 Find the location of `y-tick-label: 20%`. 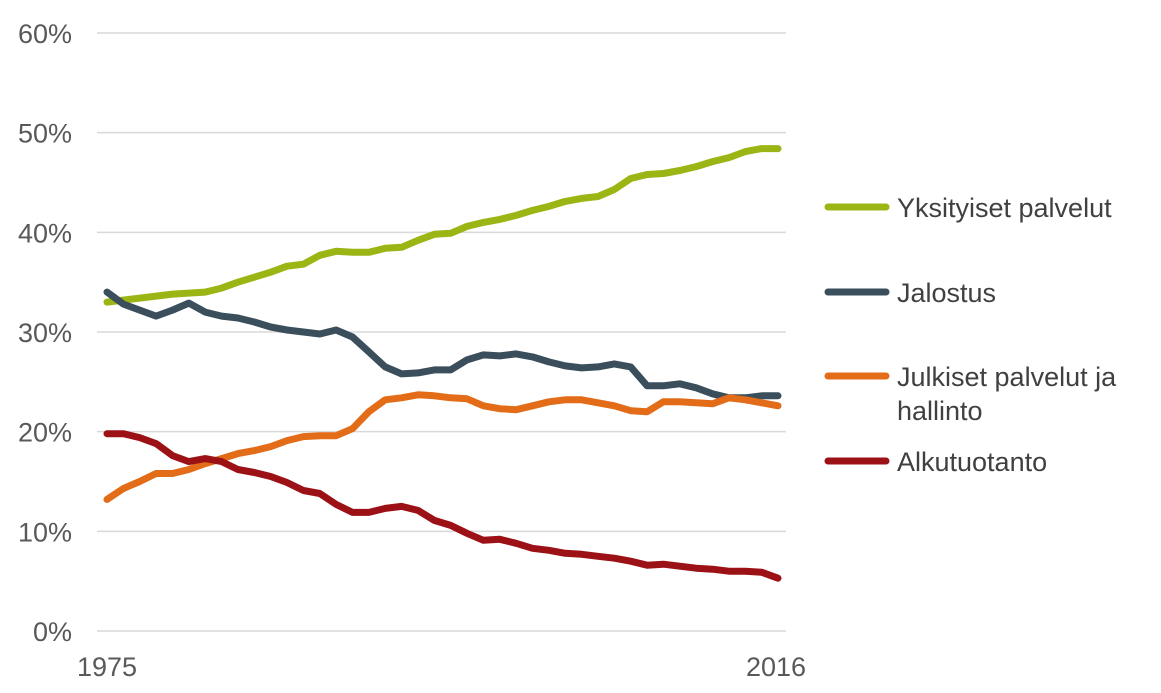

y-tick-label: 20% is located at coordinates (45, 433).